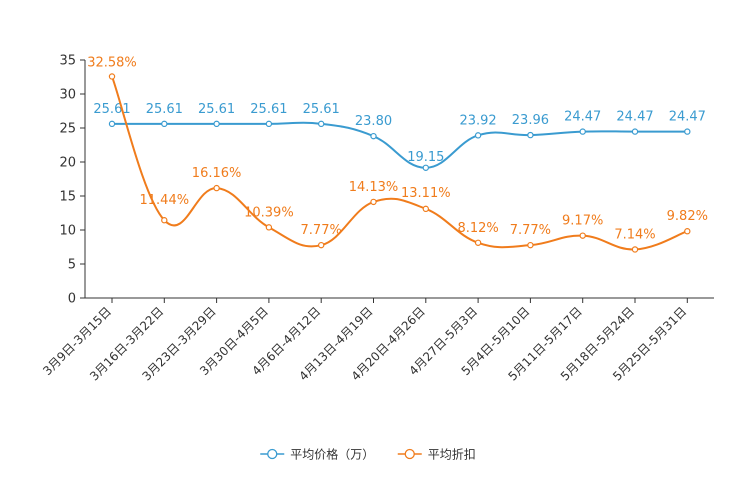 The width and height of the screenshot is (744, 496). Describe the element at coordinates (452, 454) in the screenshot. I see `legend-label: 平均折扣` at that location.